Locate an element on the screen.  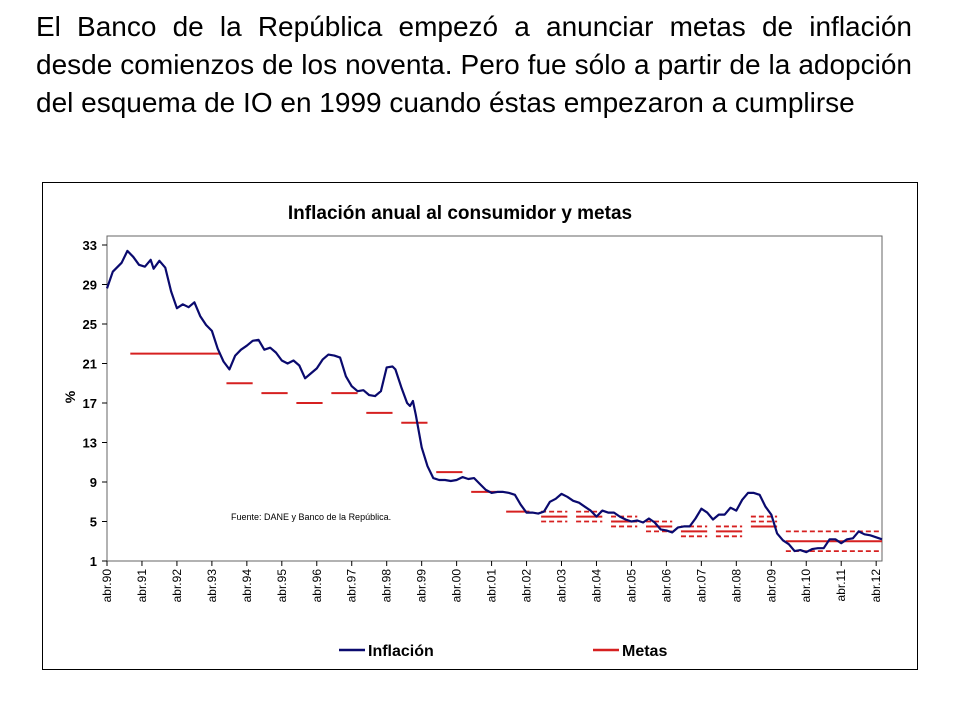
x-tick-label: abr.03 is located at coordinates (562, 586).